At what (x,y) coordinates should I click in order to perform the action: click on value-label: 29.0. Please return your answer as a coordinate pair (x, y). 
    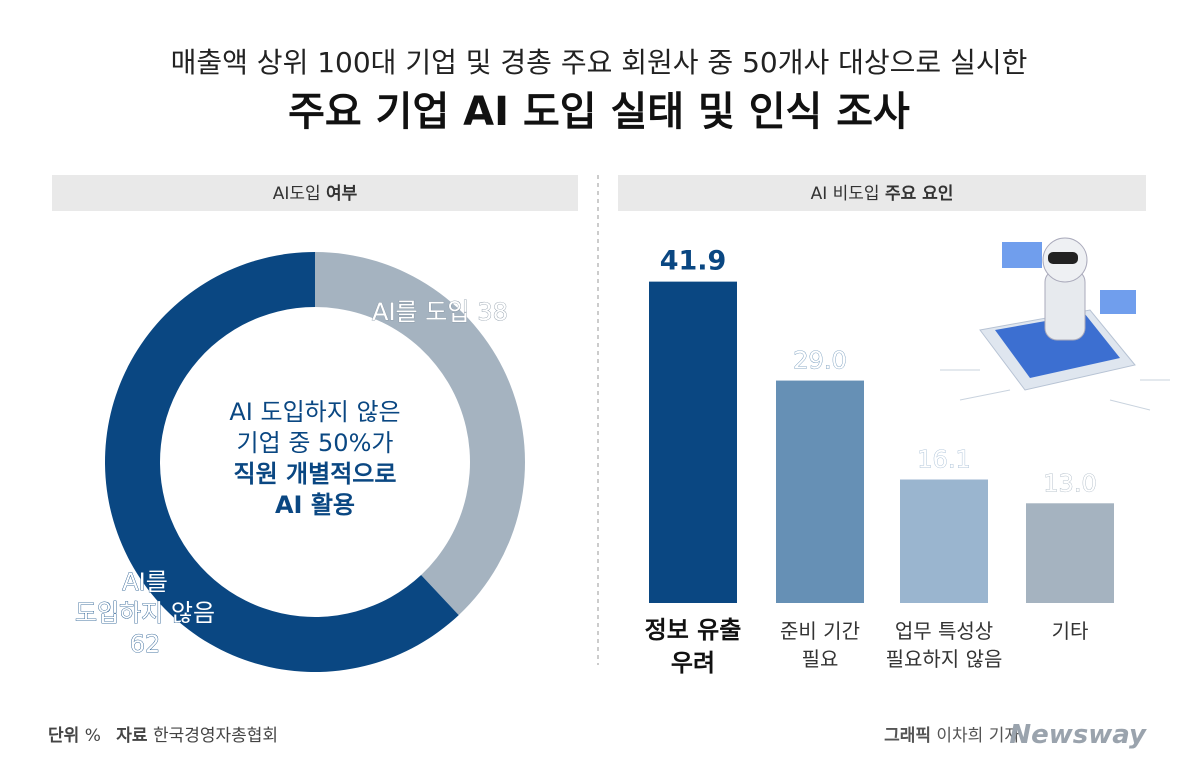
    Looking at the image, I should click on (819, 361).